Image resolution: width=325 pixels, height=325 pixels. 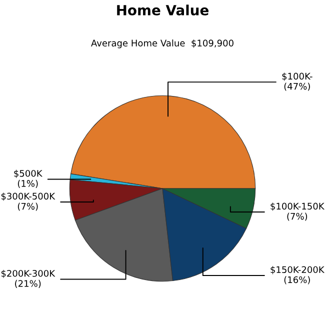 I want to click on data-label: (1%), so click(x=28, y=184).